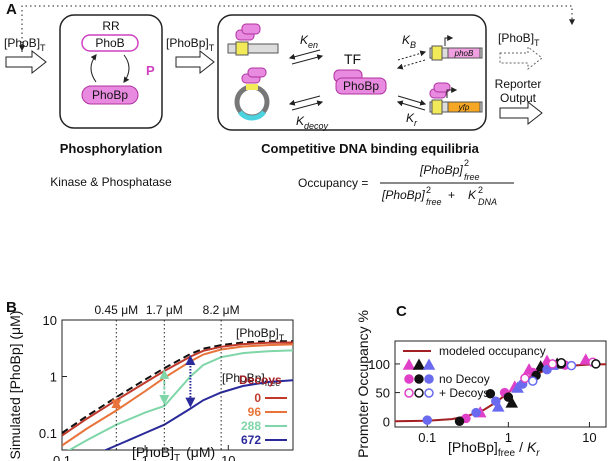  I want to click on legend-label: 672, so click(251, 440).